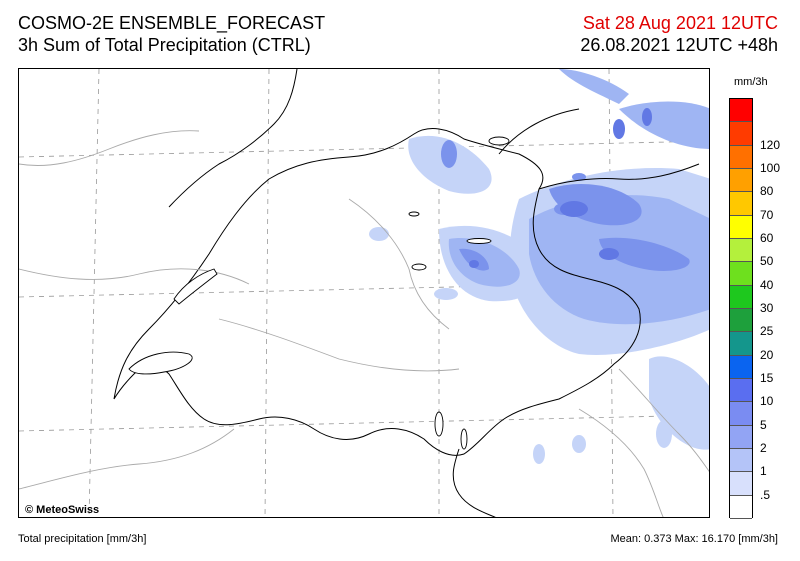 The width and height of the screenshot is (800, 561). I want to click on legend-label: 15, so click(767, 378).